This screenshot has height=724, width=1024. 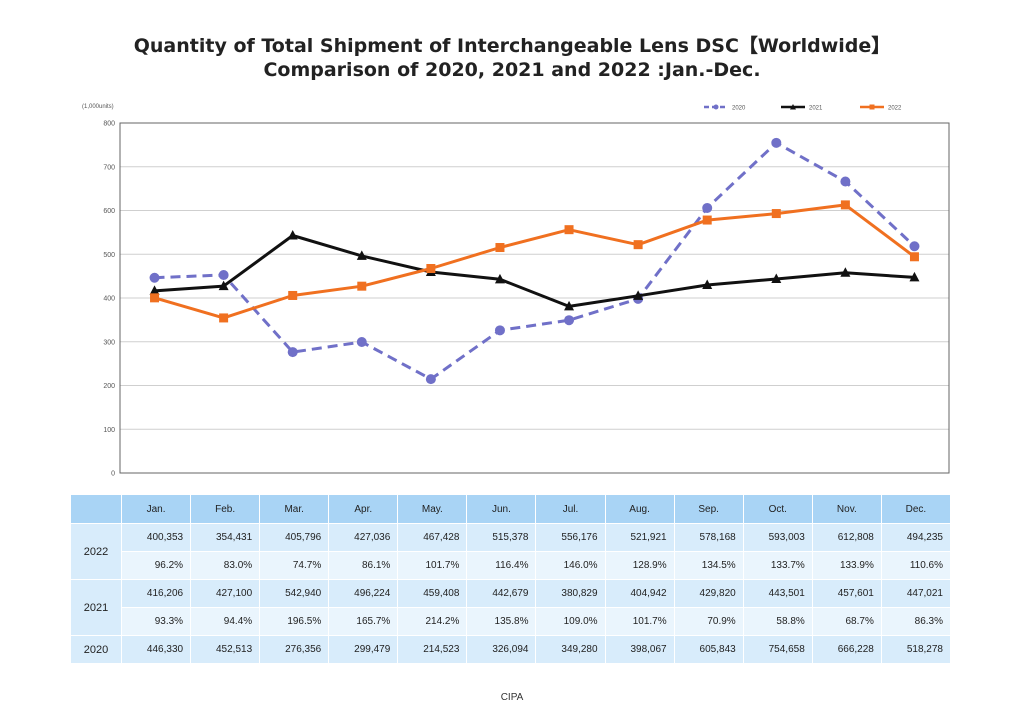 I want to click on table-month-header: May., so click(x=432, y=509).